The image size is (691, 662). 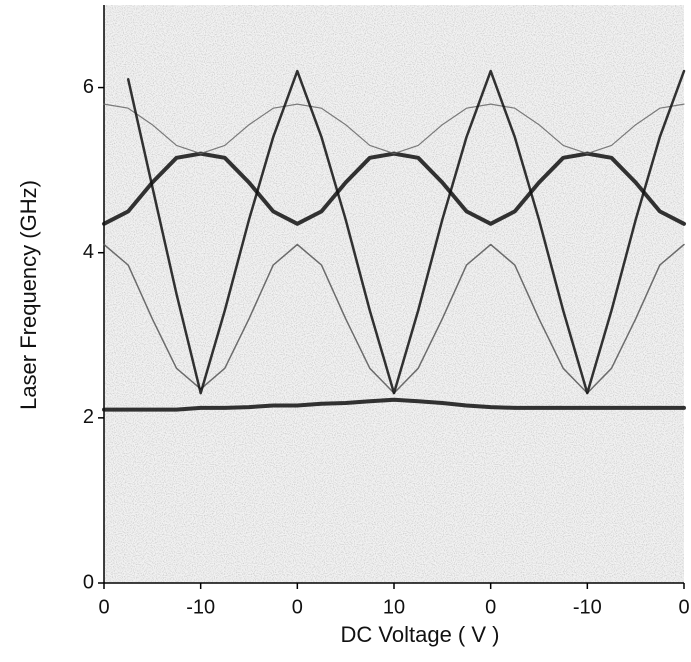 What do you see at coordinates (394, 607) in the screenshot?
I see `x-tick-label: 10` at bounding box center [394, 607].